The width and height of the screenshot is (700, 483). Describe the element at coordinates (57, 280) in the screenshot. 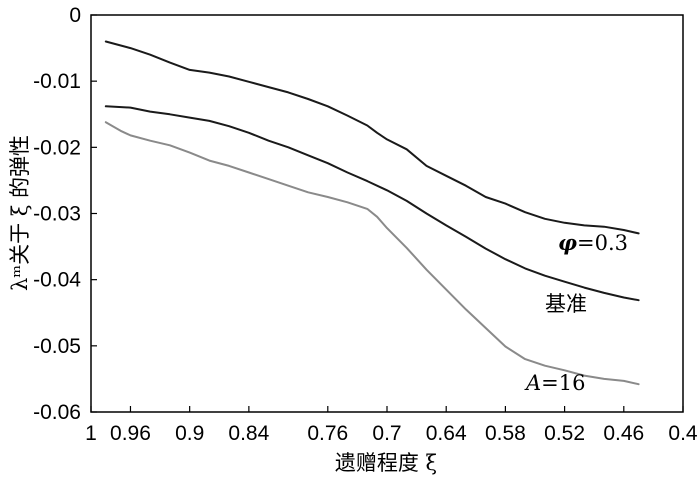

I see `y-tick-label: -0.04` at that location.